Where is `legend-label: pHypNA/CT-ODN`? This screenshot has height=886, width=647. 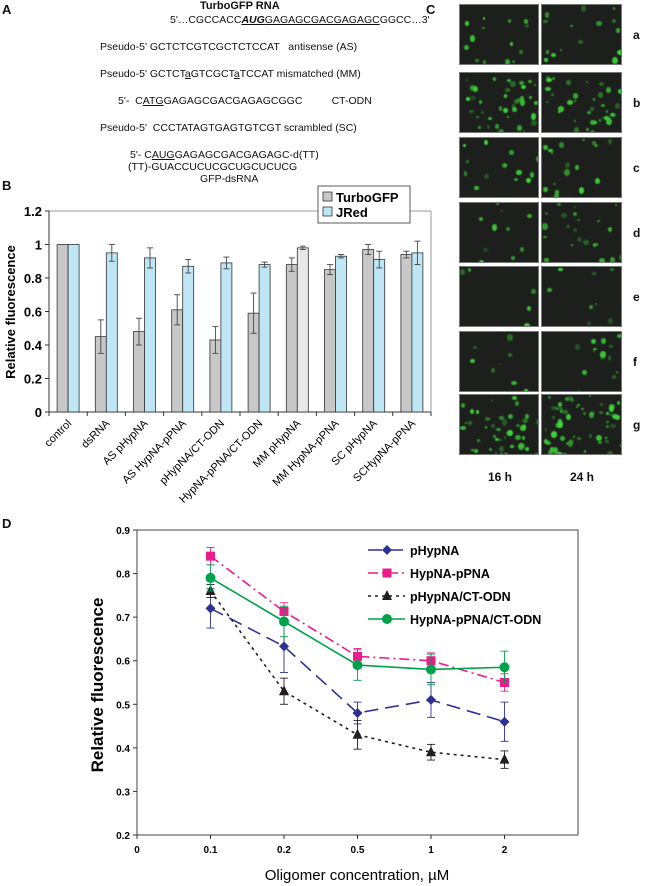 legend-label: pHypNA/CT-ODN is located at coordinates (460, 597).